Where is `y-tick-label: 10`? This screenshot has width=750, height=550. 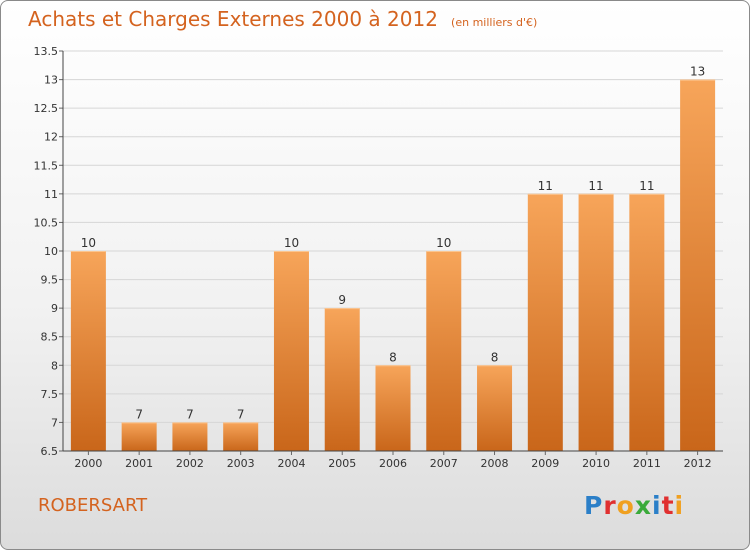
y-tick-label: 10 is located at coordinates (51, 251).